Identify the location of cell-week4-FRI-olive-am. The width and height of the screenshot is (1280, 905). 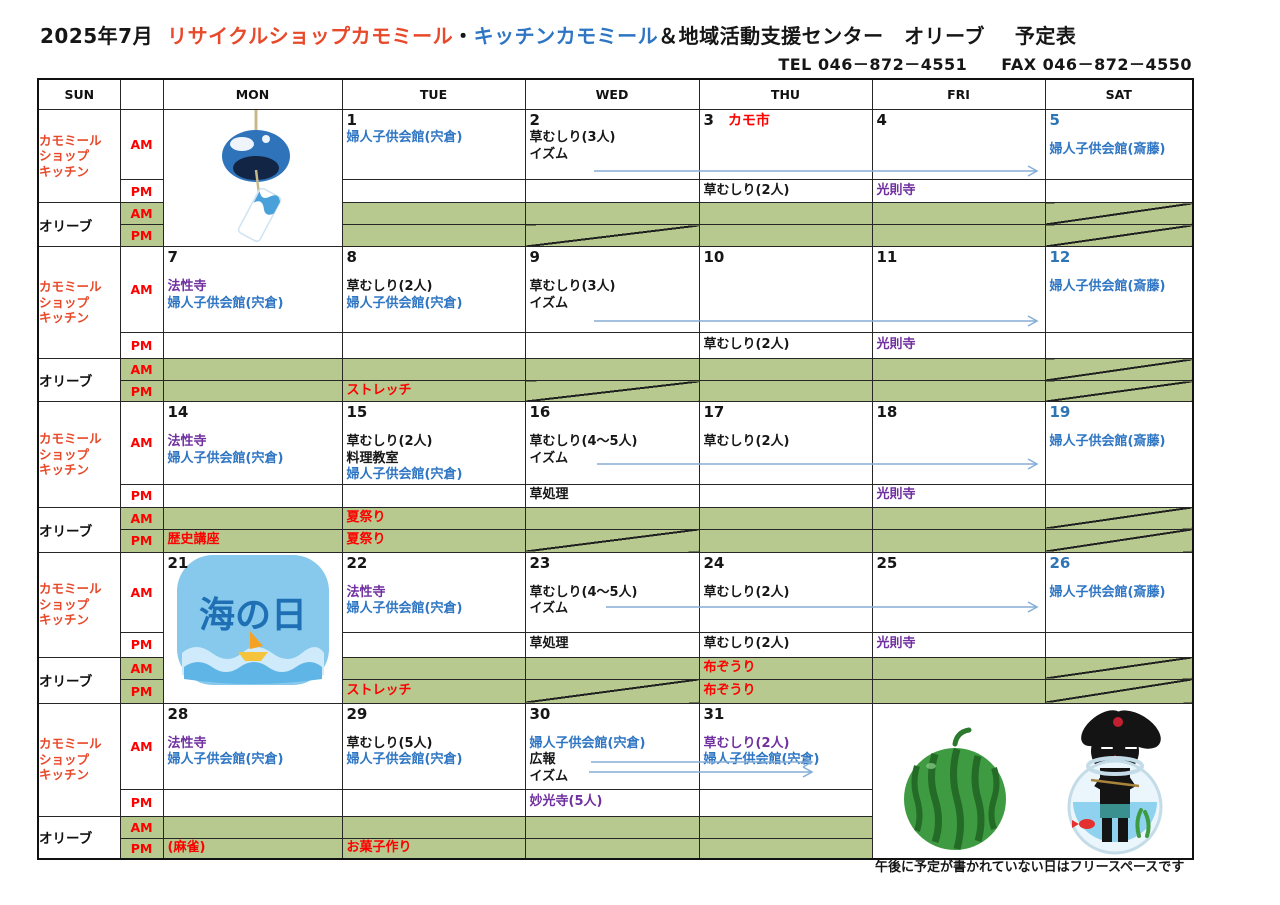
(958, 668).